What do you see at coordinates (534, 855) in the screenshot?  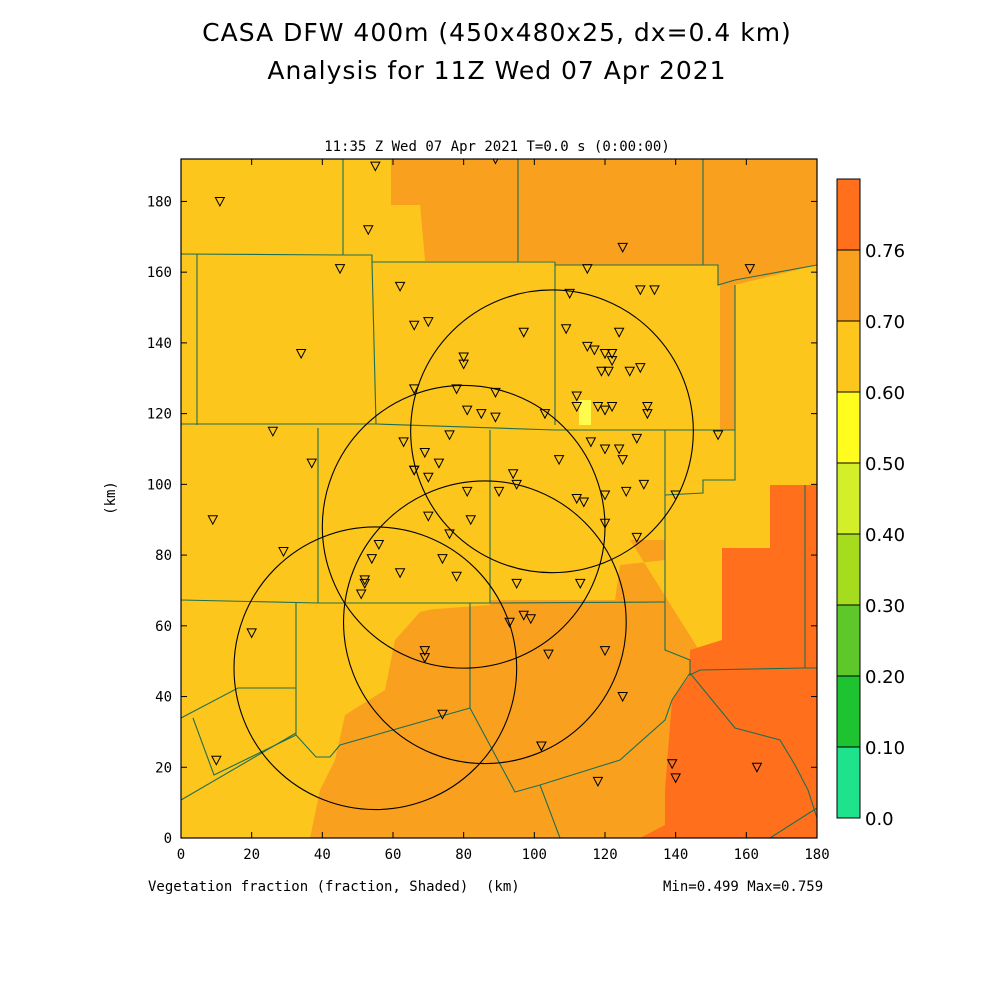 I see `x-tick-label: 100` at bounding box center [534, 855].